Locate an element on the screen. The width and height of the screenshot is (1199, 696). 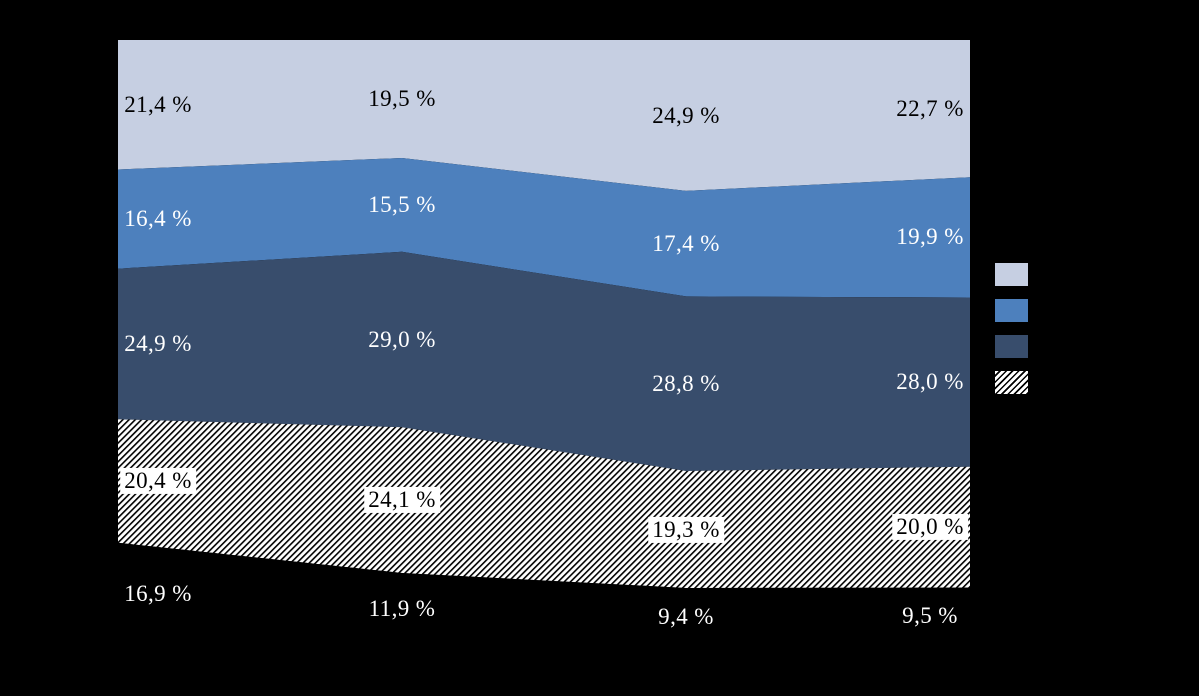
data-label-white-hatched-p1: 20,4 % is located at coordinates (158, 481).